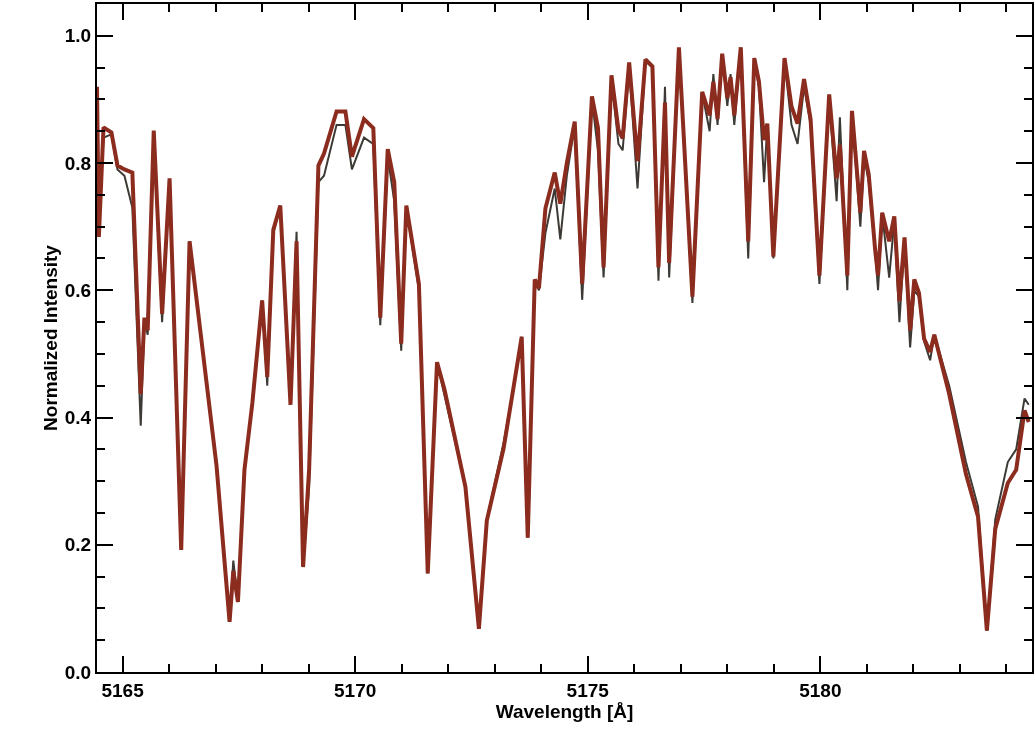 The height and width of the screenshot is (731, 1036). What do you see at coordinates (78, 418) in the screenshot?
I see `y-tick-label: 0.4` at bounding box center [78, 418].